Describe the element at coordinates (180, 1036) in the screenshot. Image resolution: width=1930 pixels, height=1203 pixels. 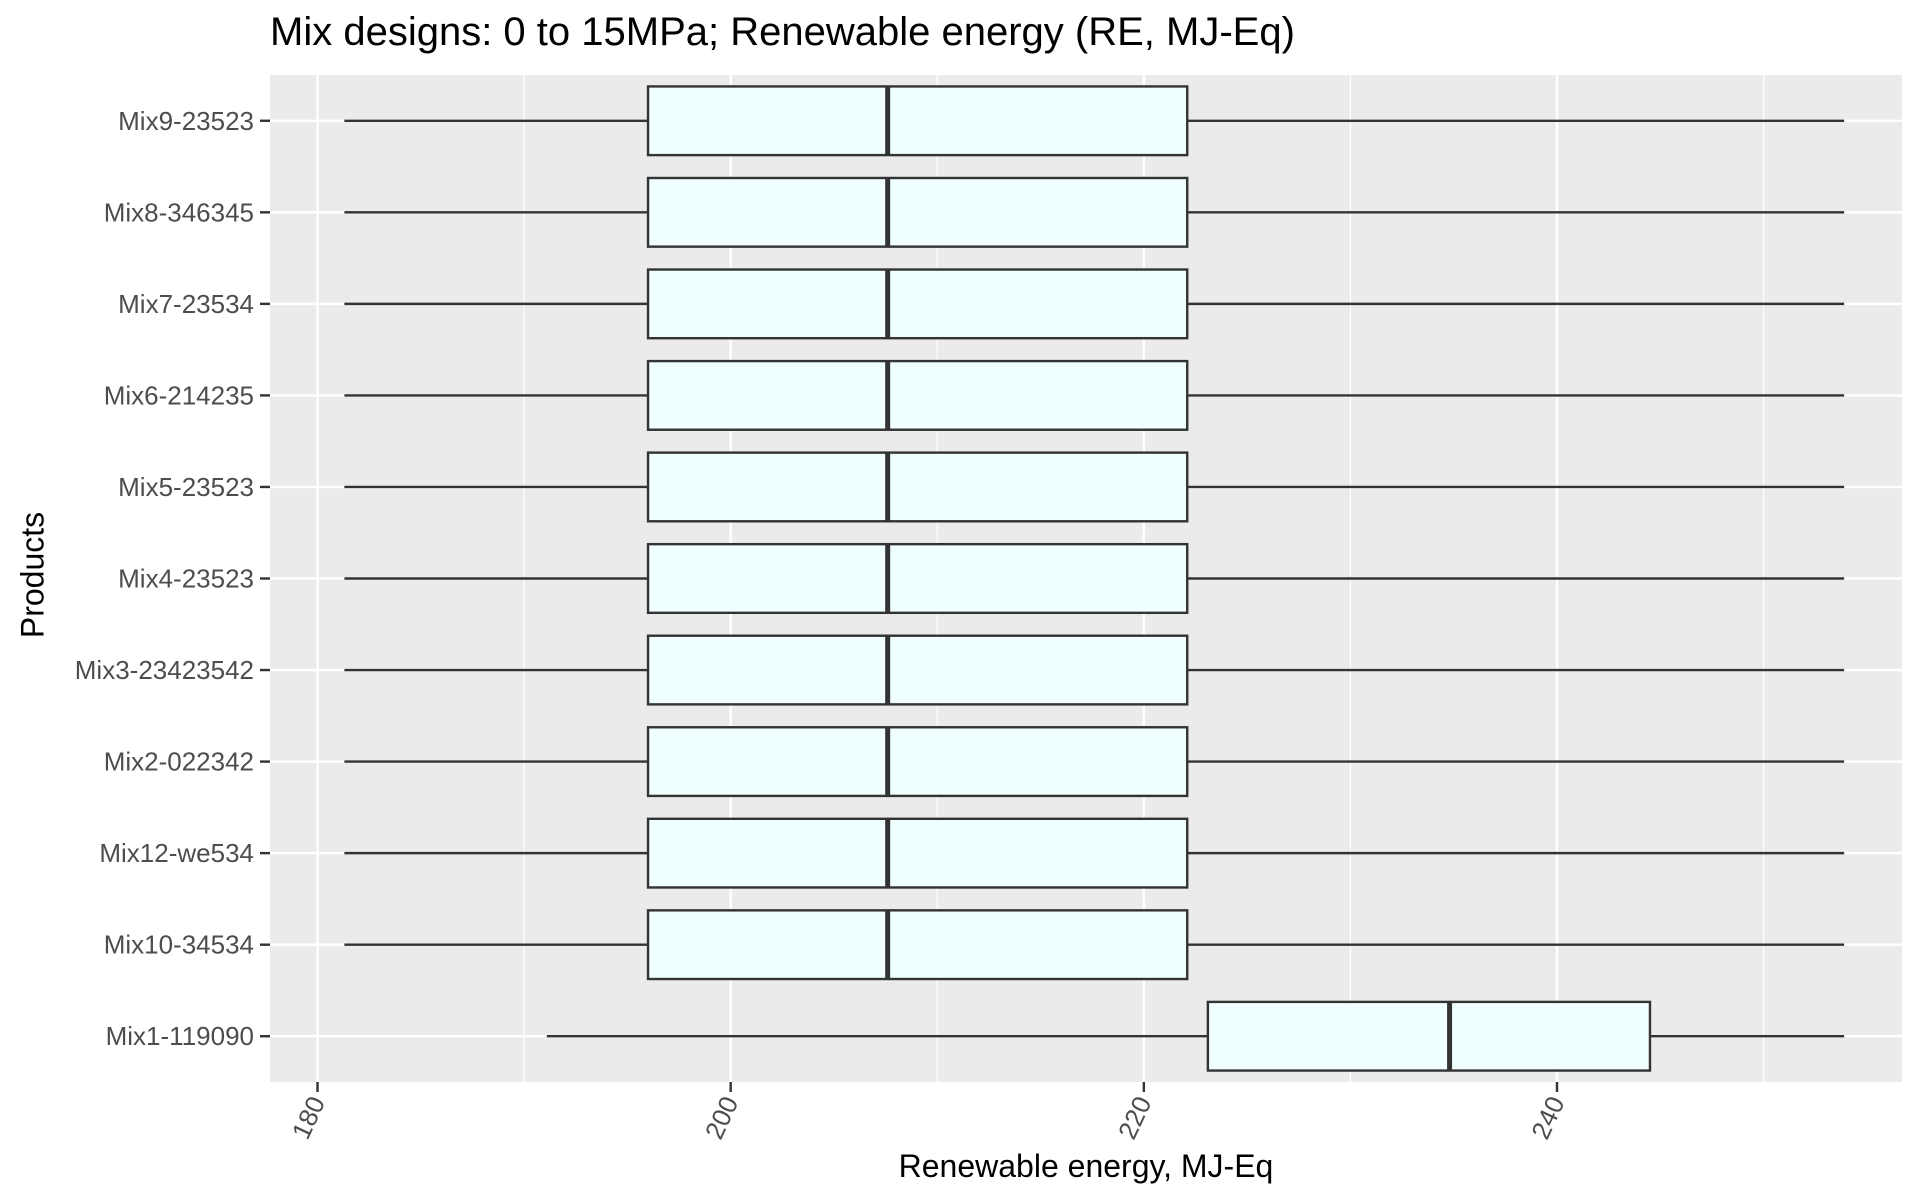
I see `y-tick-label: Mix1-119090` at that location.